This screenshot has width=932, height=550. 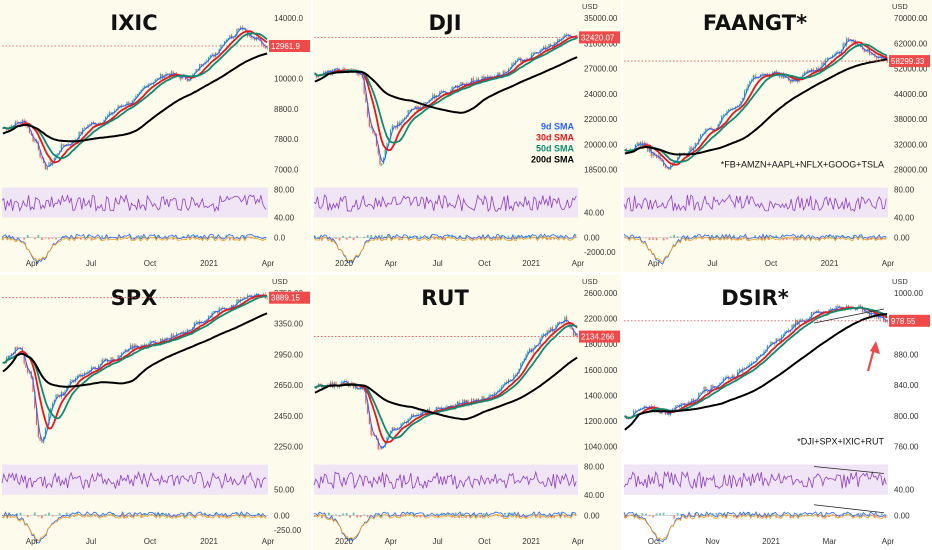 I want to click on price-badge-label: 32420.07, so click(x=598, y=37).